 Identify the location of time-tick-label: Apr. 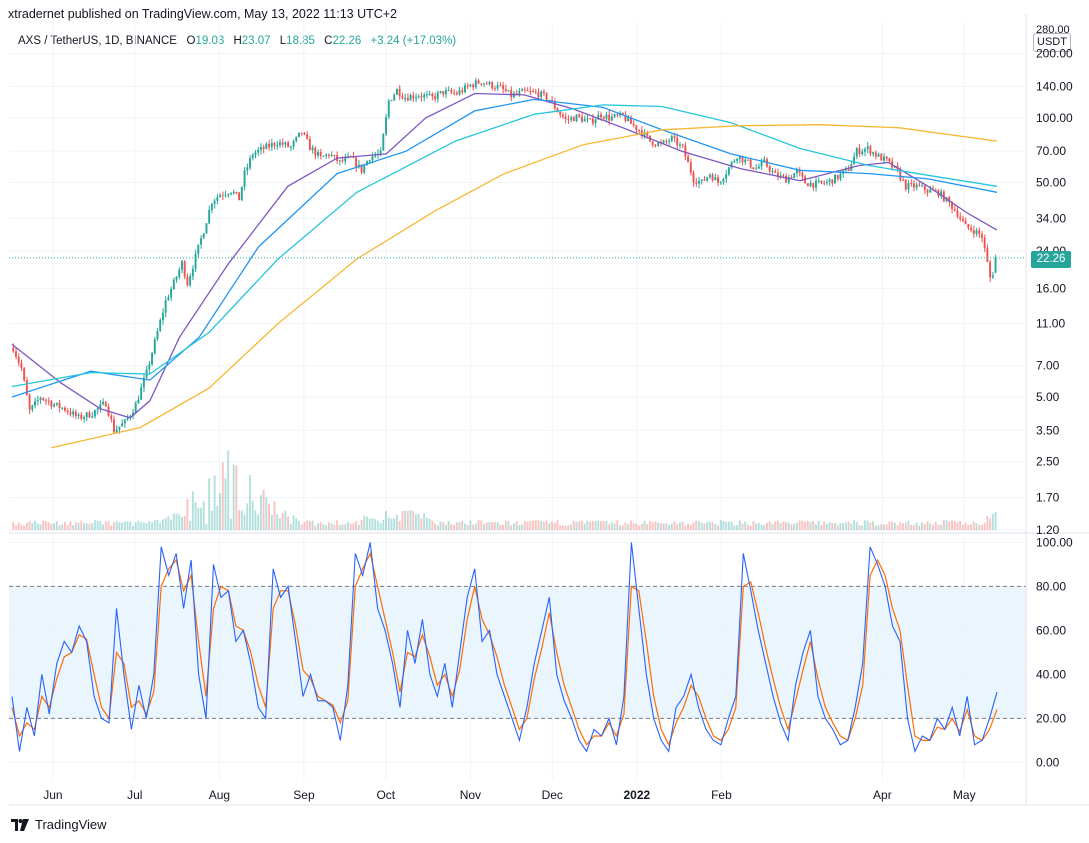
(882, 795).